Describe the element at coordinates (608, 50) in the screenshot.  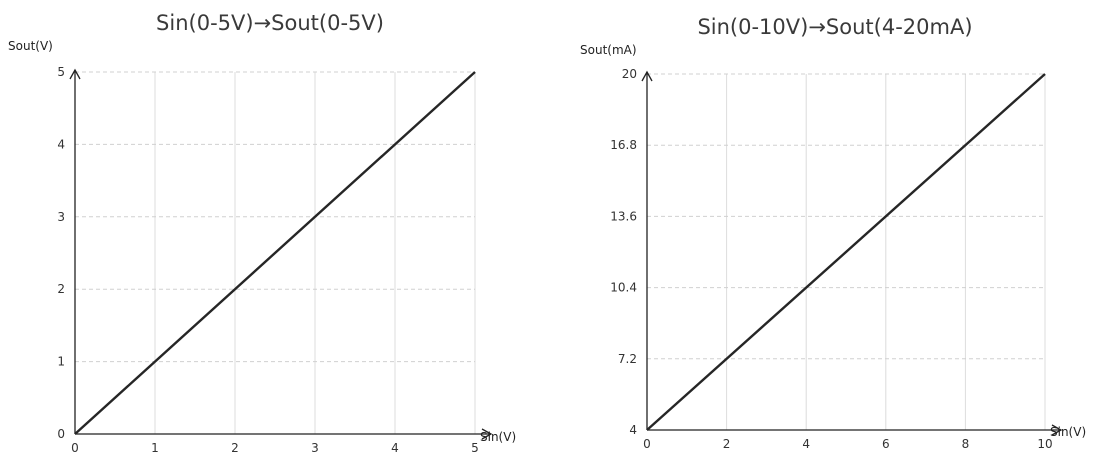
I see `y-axis-label: Sout(mA)` at that location.